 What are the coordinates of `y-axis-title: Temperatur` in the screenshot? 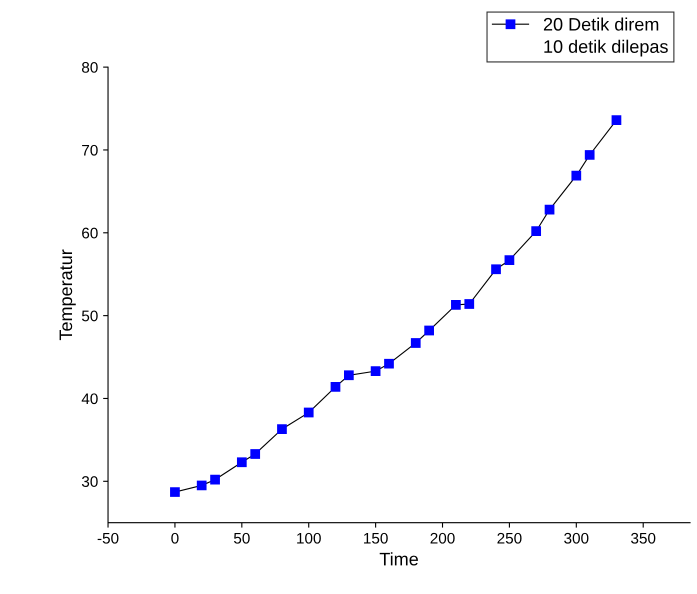 It's located at (68, 295).